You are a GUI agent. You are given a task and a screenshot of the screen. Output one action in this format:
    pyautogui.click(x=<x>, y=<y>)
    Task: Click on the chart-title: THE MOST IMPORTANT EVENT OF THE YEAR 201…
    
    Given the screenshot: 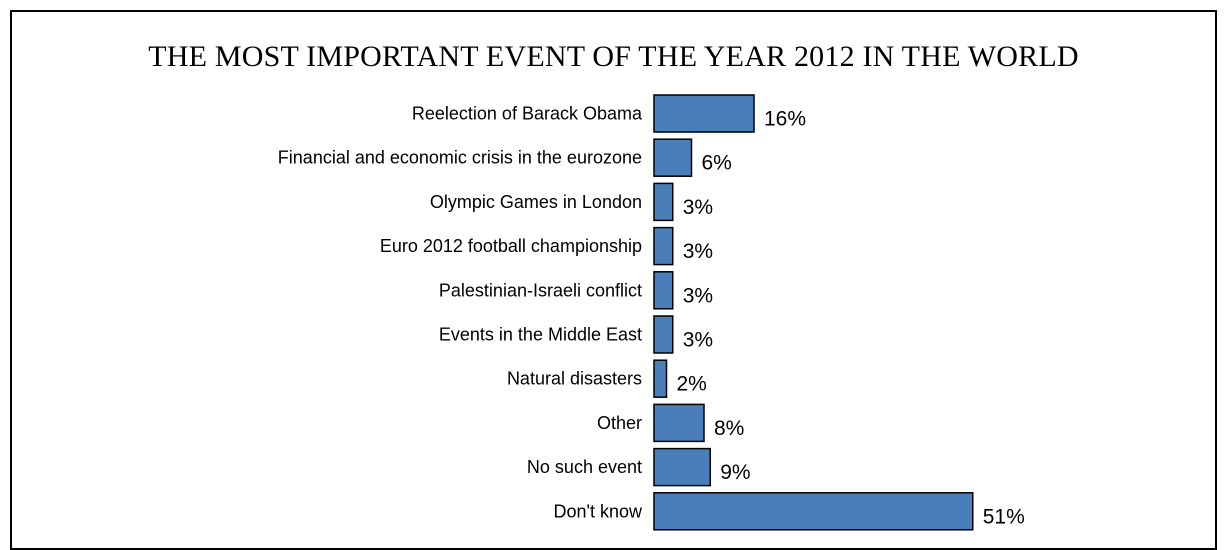 What is the action you would take?
    pyautogui.click(x=613, y=56)
    